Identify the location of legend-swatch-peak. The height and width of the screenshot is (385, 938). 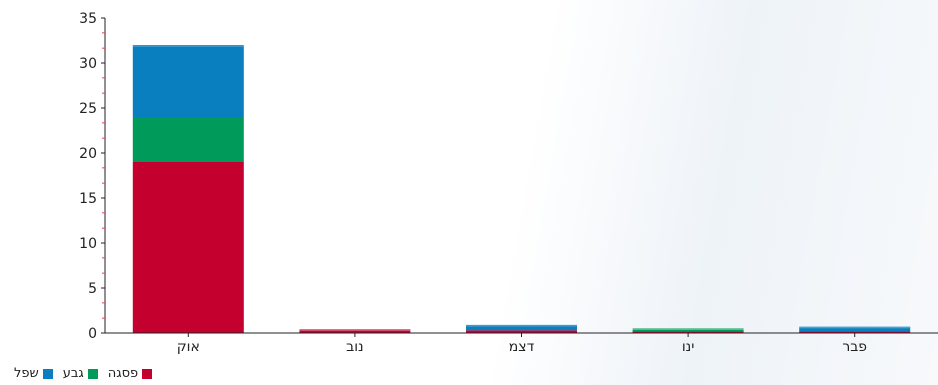
(147, 373).